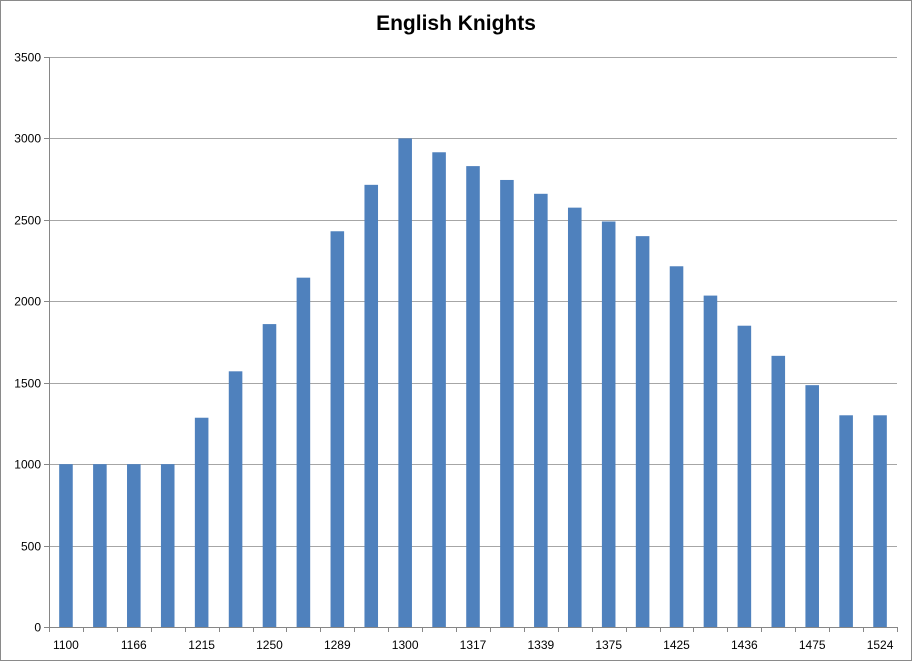  Describe the element at coordinates (37, 628) in the screenshot. I see `y-tick-label: 0` at that location.